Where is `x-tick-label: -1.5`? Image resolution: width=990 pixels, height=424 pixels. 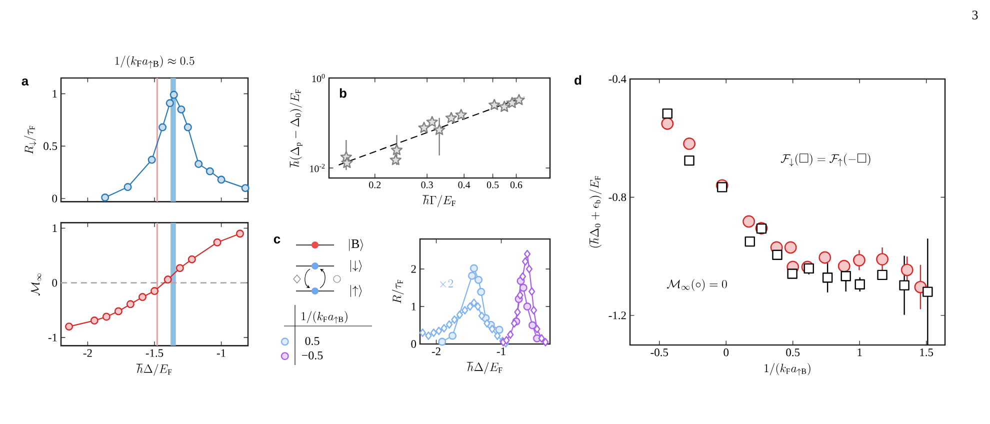
x-tick-label: -1.5 is located at coordinates (155, 353).